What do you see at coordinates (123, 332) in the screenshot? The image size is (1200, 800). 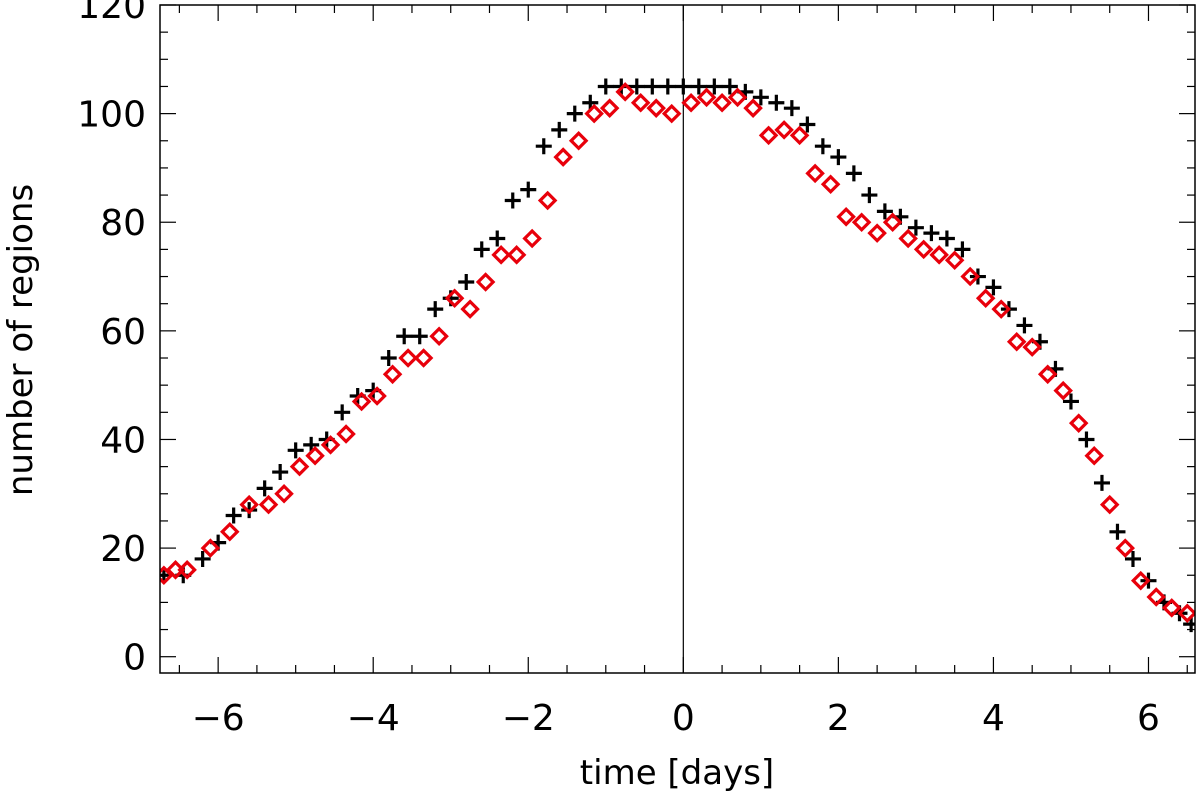 I see `y-tick-label: 60` at bounding box center [123, 332].